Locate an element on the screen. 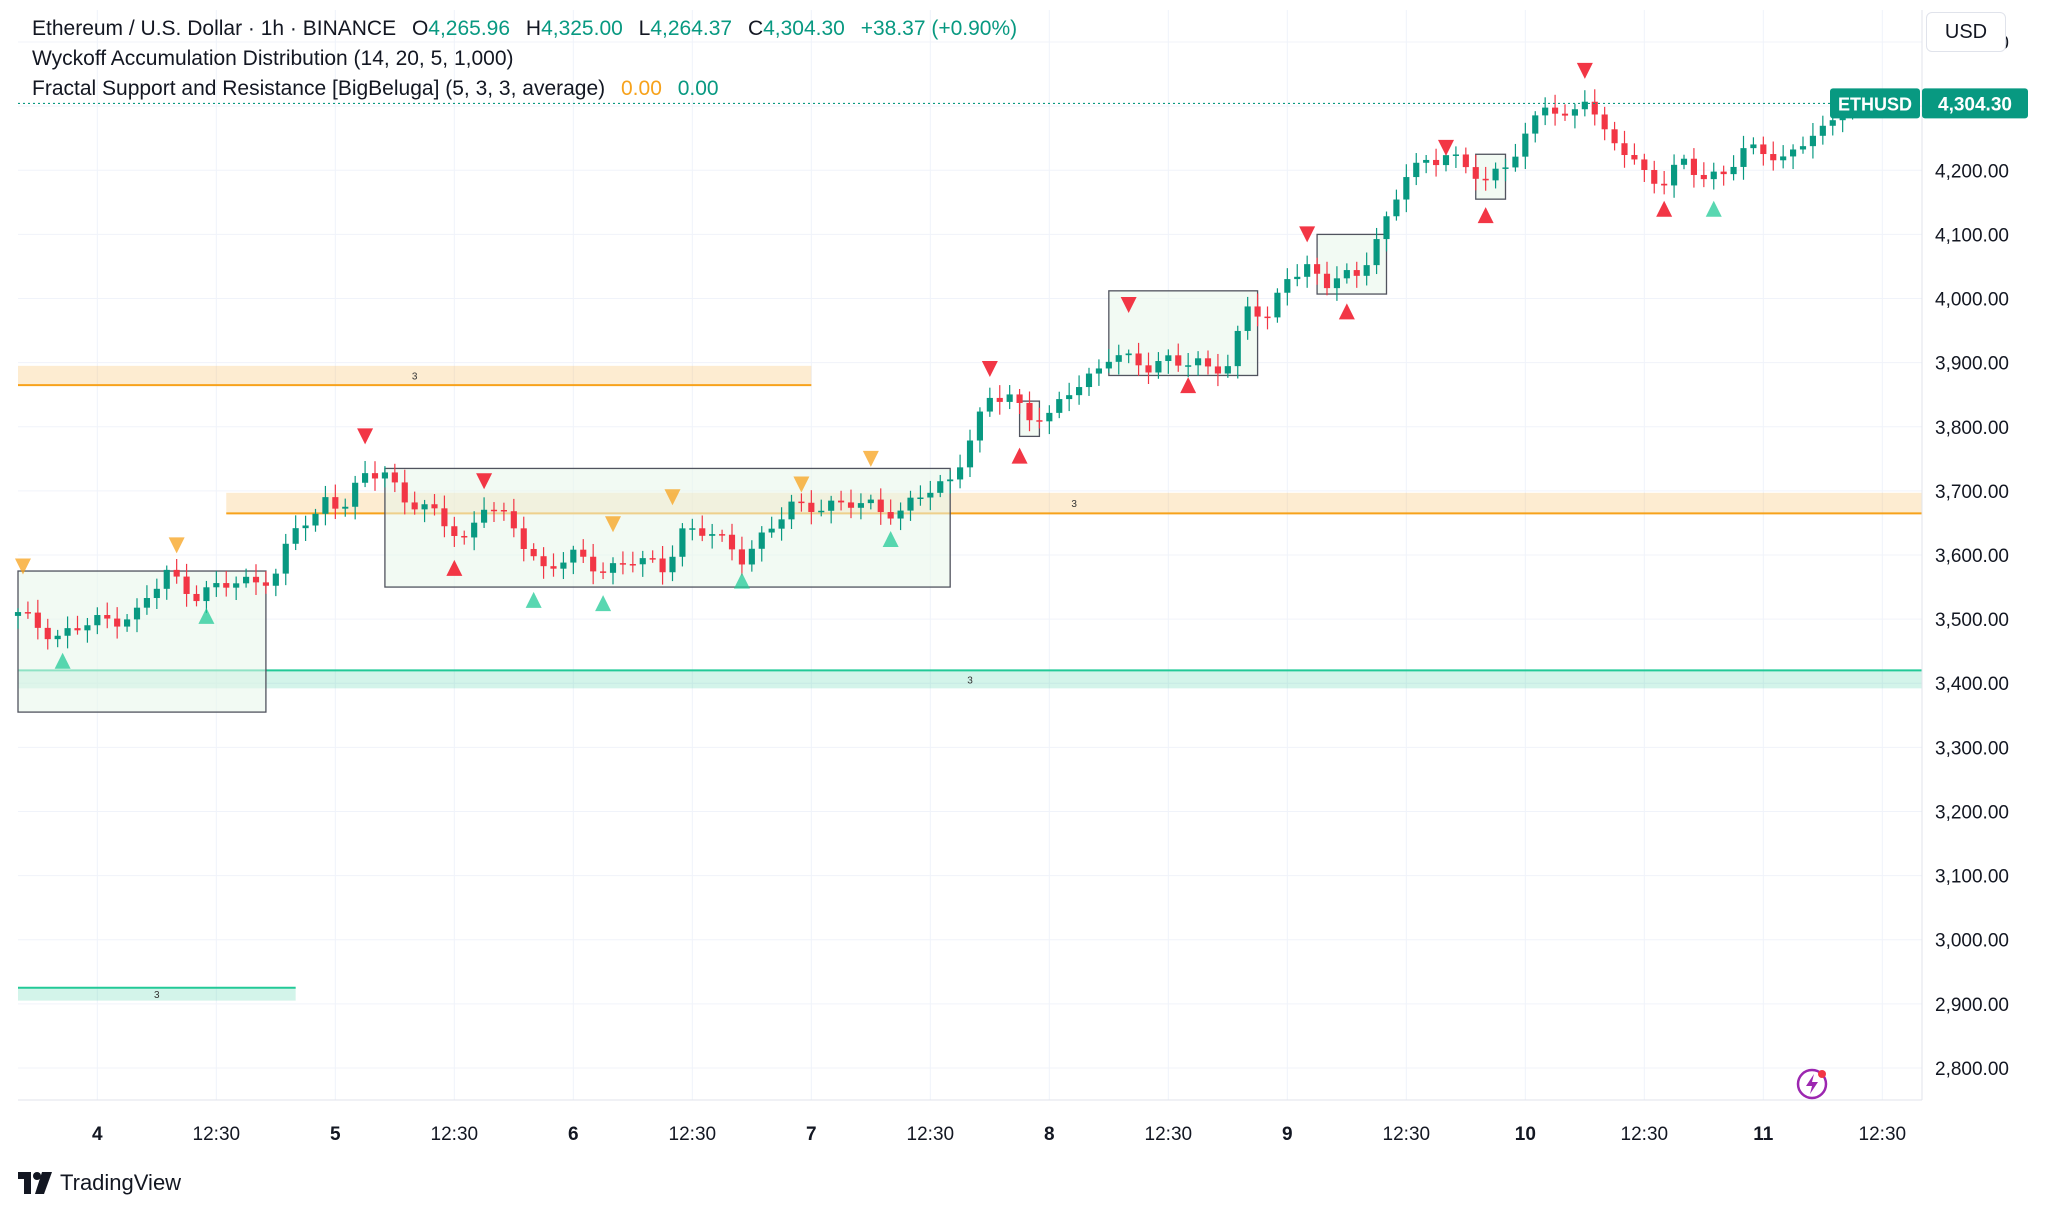 The width and height of the screenshot is (2048, 1215). last-price-badge is located at coordinates (1975, 103).